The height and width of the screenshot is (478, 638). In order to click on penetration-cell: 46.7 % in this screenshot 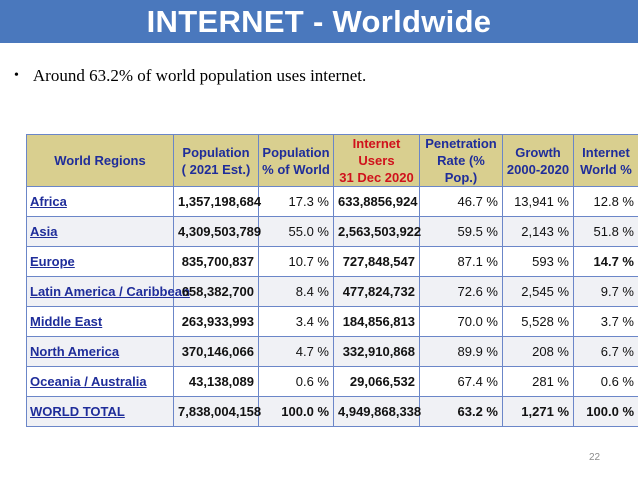, I will do `click(461, 201)`.